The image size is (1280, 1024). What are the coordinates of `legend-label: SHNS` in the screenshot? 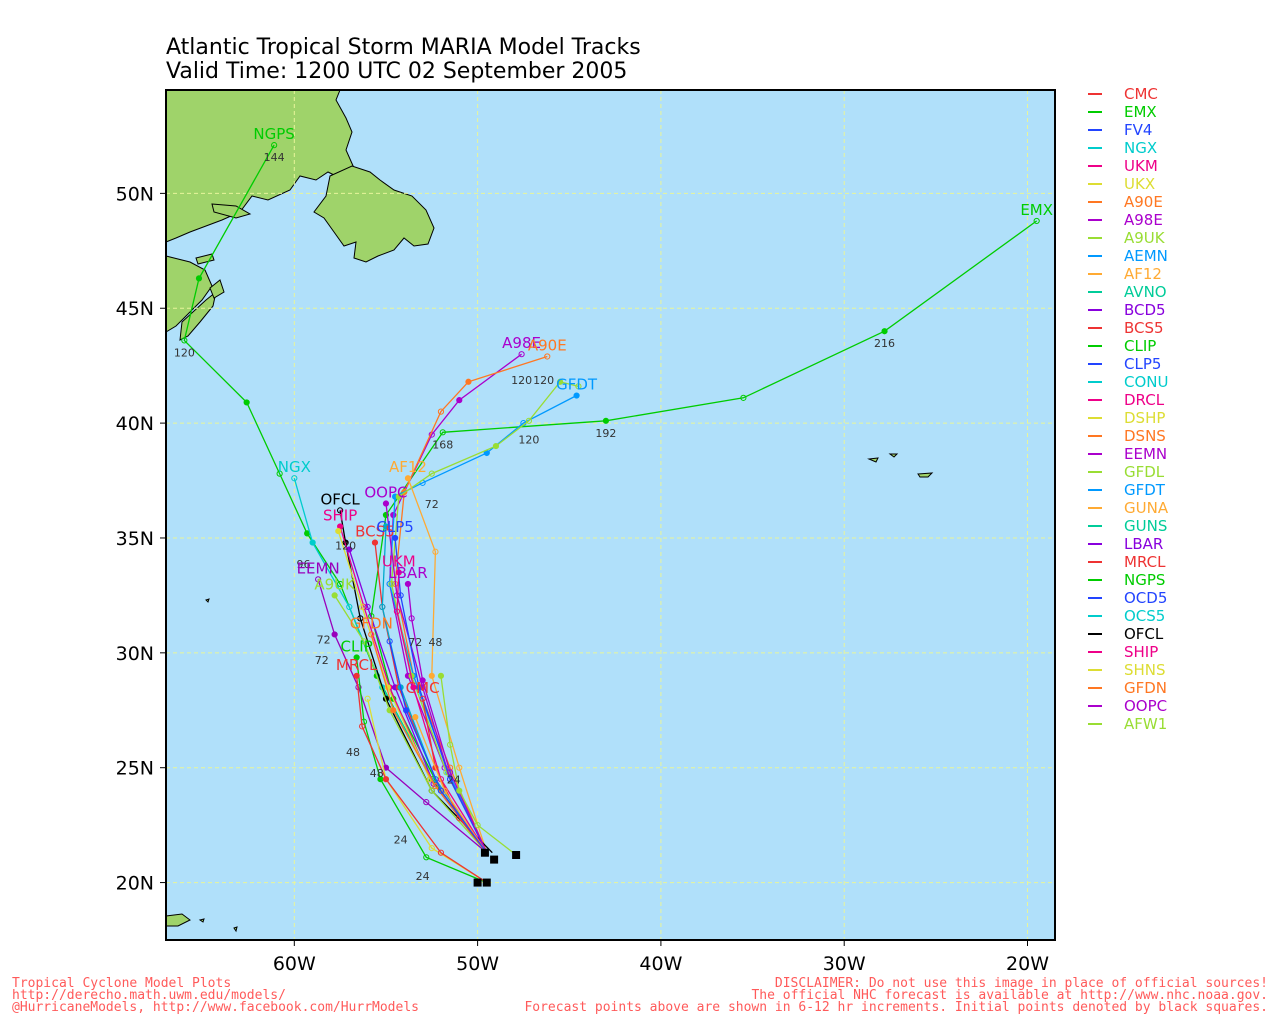 It's located at (1145, 670).